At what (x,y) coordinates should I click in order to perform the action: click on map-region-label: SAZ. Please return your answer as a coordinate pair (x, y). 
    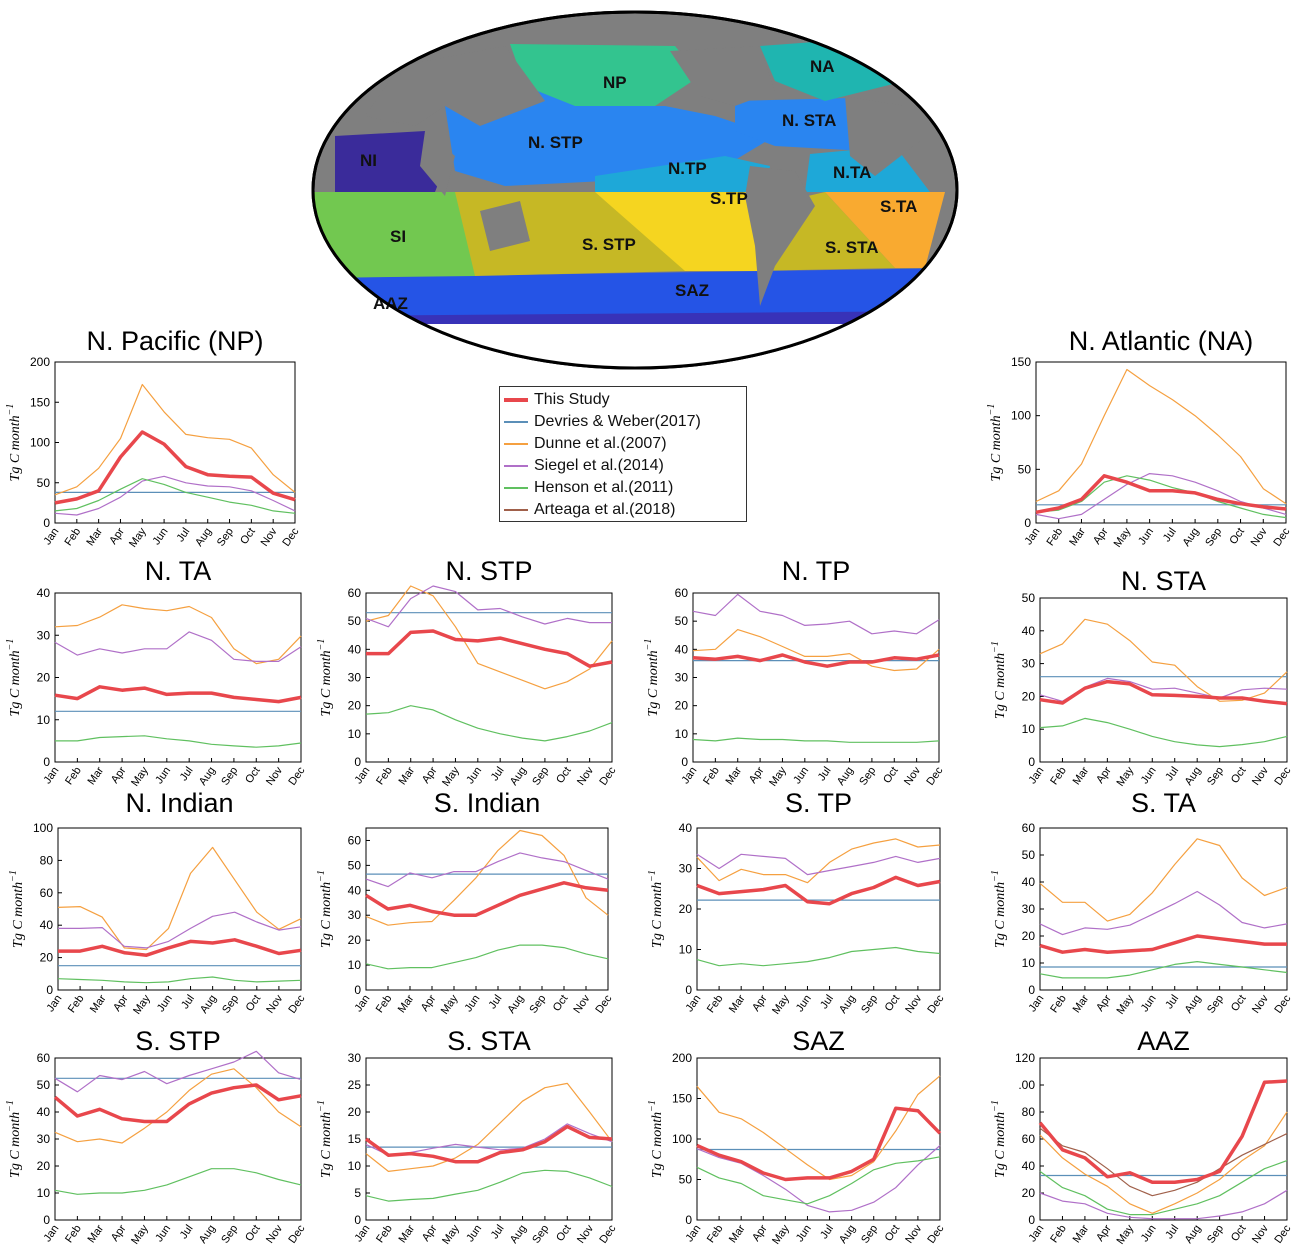
    Looking at the image, I should click on (692, 290).